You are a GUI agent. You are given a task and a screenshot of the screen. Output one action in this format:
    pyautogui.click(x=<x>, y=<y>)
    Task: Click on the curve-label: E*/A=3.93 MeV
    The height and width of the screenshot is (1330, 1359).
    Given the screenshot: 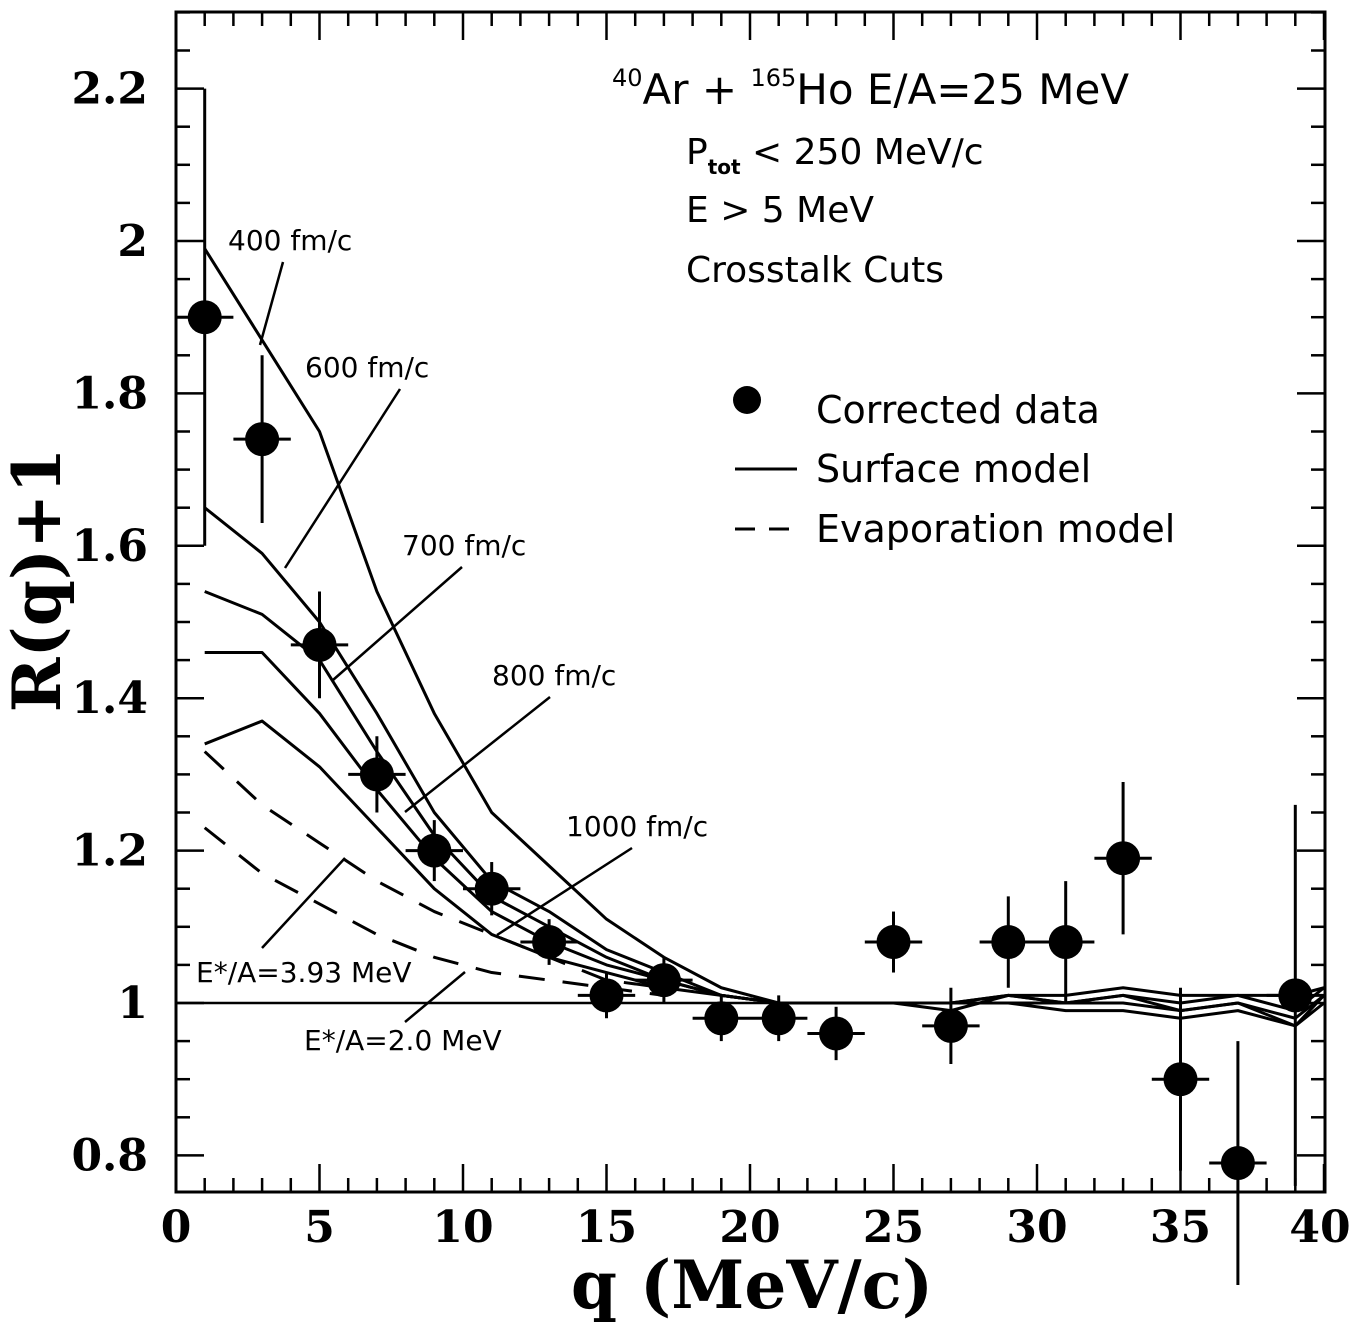 What is the action you would take?
    pyautogui.click(x=304, y=972)
    